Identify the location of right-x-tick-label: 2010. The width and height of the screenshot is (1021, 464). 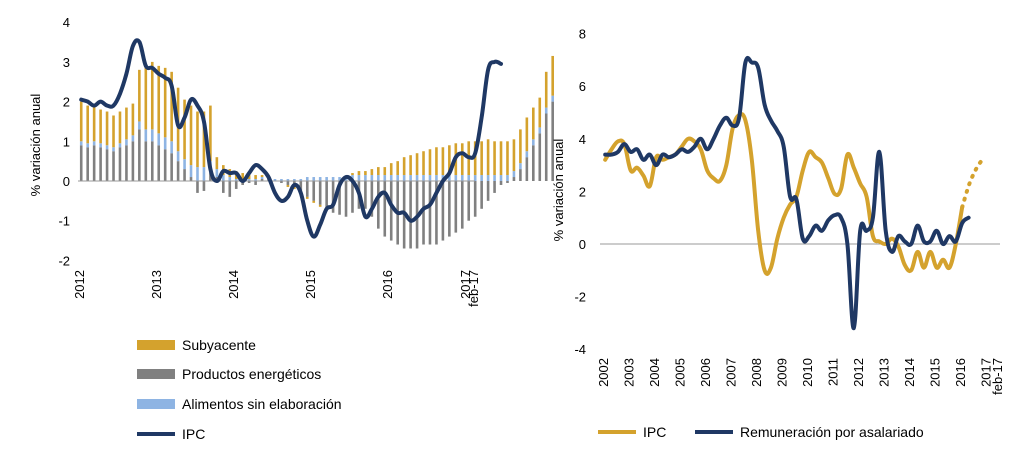
(807, 372).